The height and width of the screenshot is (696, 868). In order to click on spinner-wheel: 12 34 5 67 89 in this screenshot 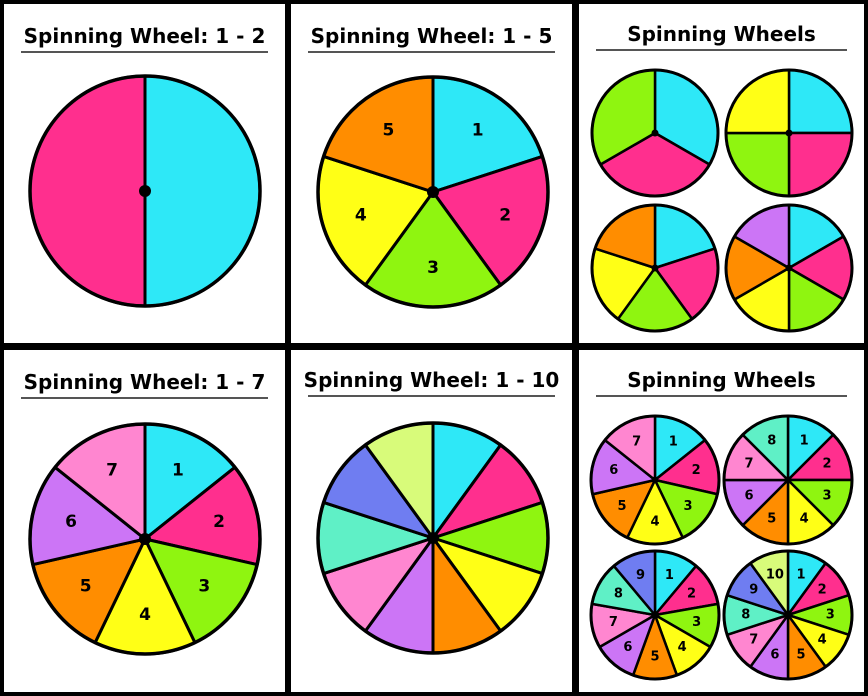, I will do `click(655, 615)`.